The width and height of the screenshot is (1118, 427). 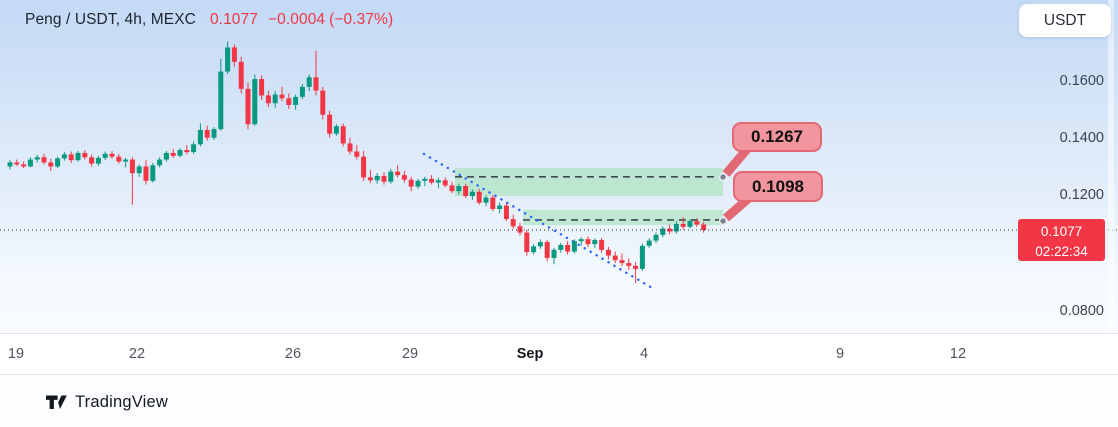 What do you see at coordinates (121, 402) in the screenshot?
I see `tradingview-logo-text: TradingView` at bounding box center [121, 402].